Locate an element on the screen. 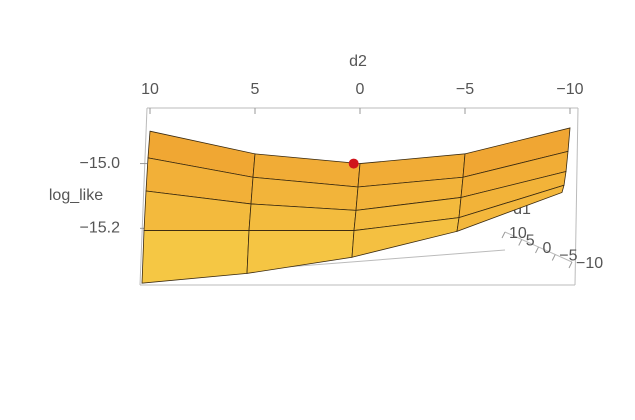 The image size is (635, 420). y-tick-label: 10 is located at coordinates (518, 233).